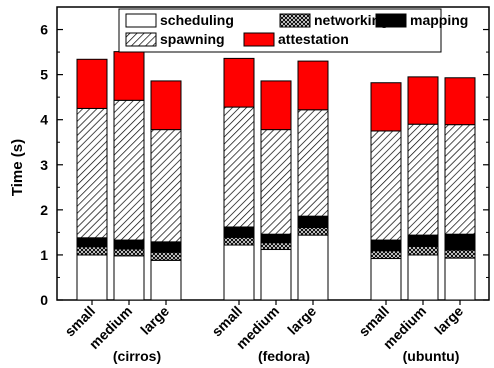  Describe the element at coordinates (439, 20) in the screenshot. I see `legend-label-mapping: mapping` at that location.